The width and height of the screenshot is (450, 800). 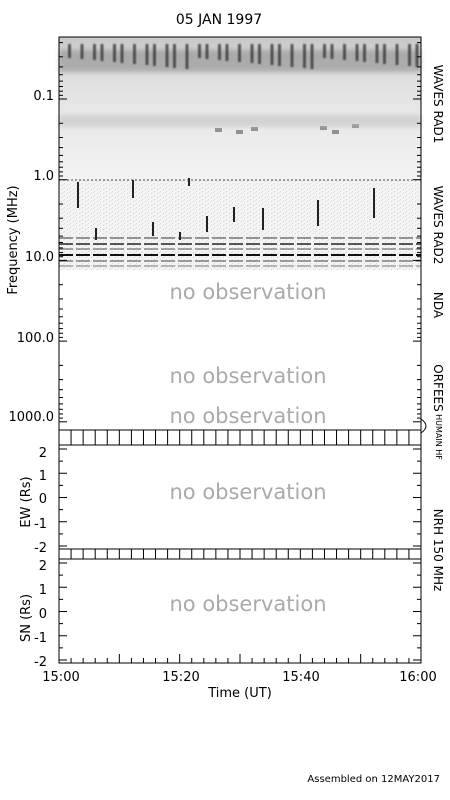 What do you see at coordinates (300, 677) in the screenshot?
I see `time-tick-label: 15:40` at bounding box center [300, 677].